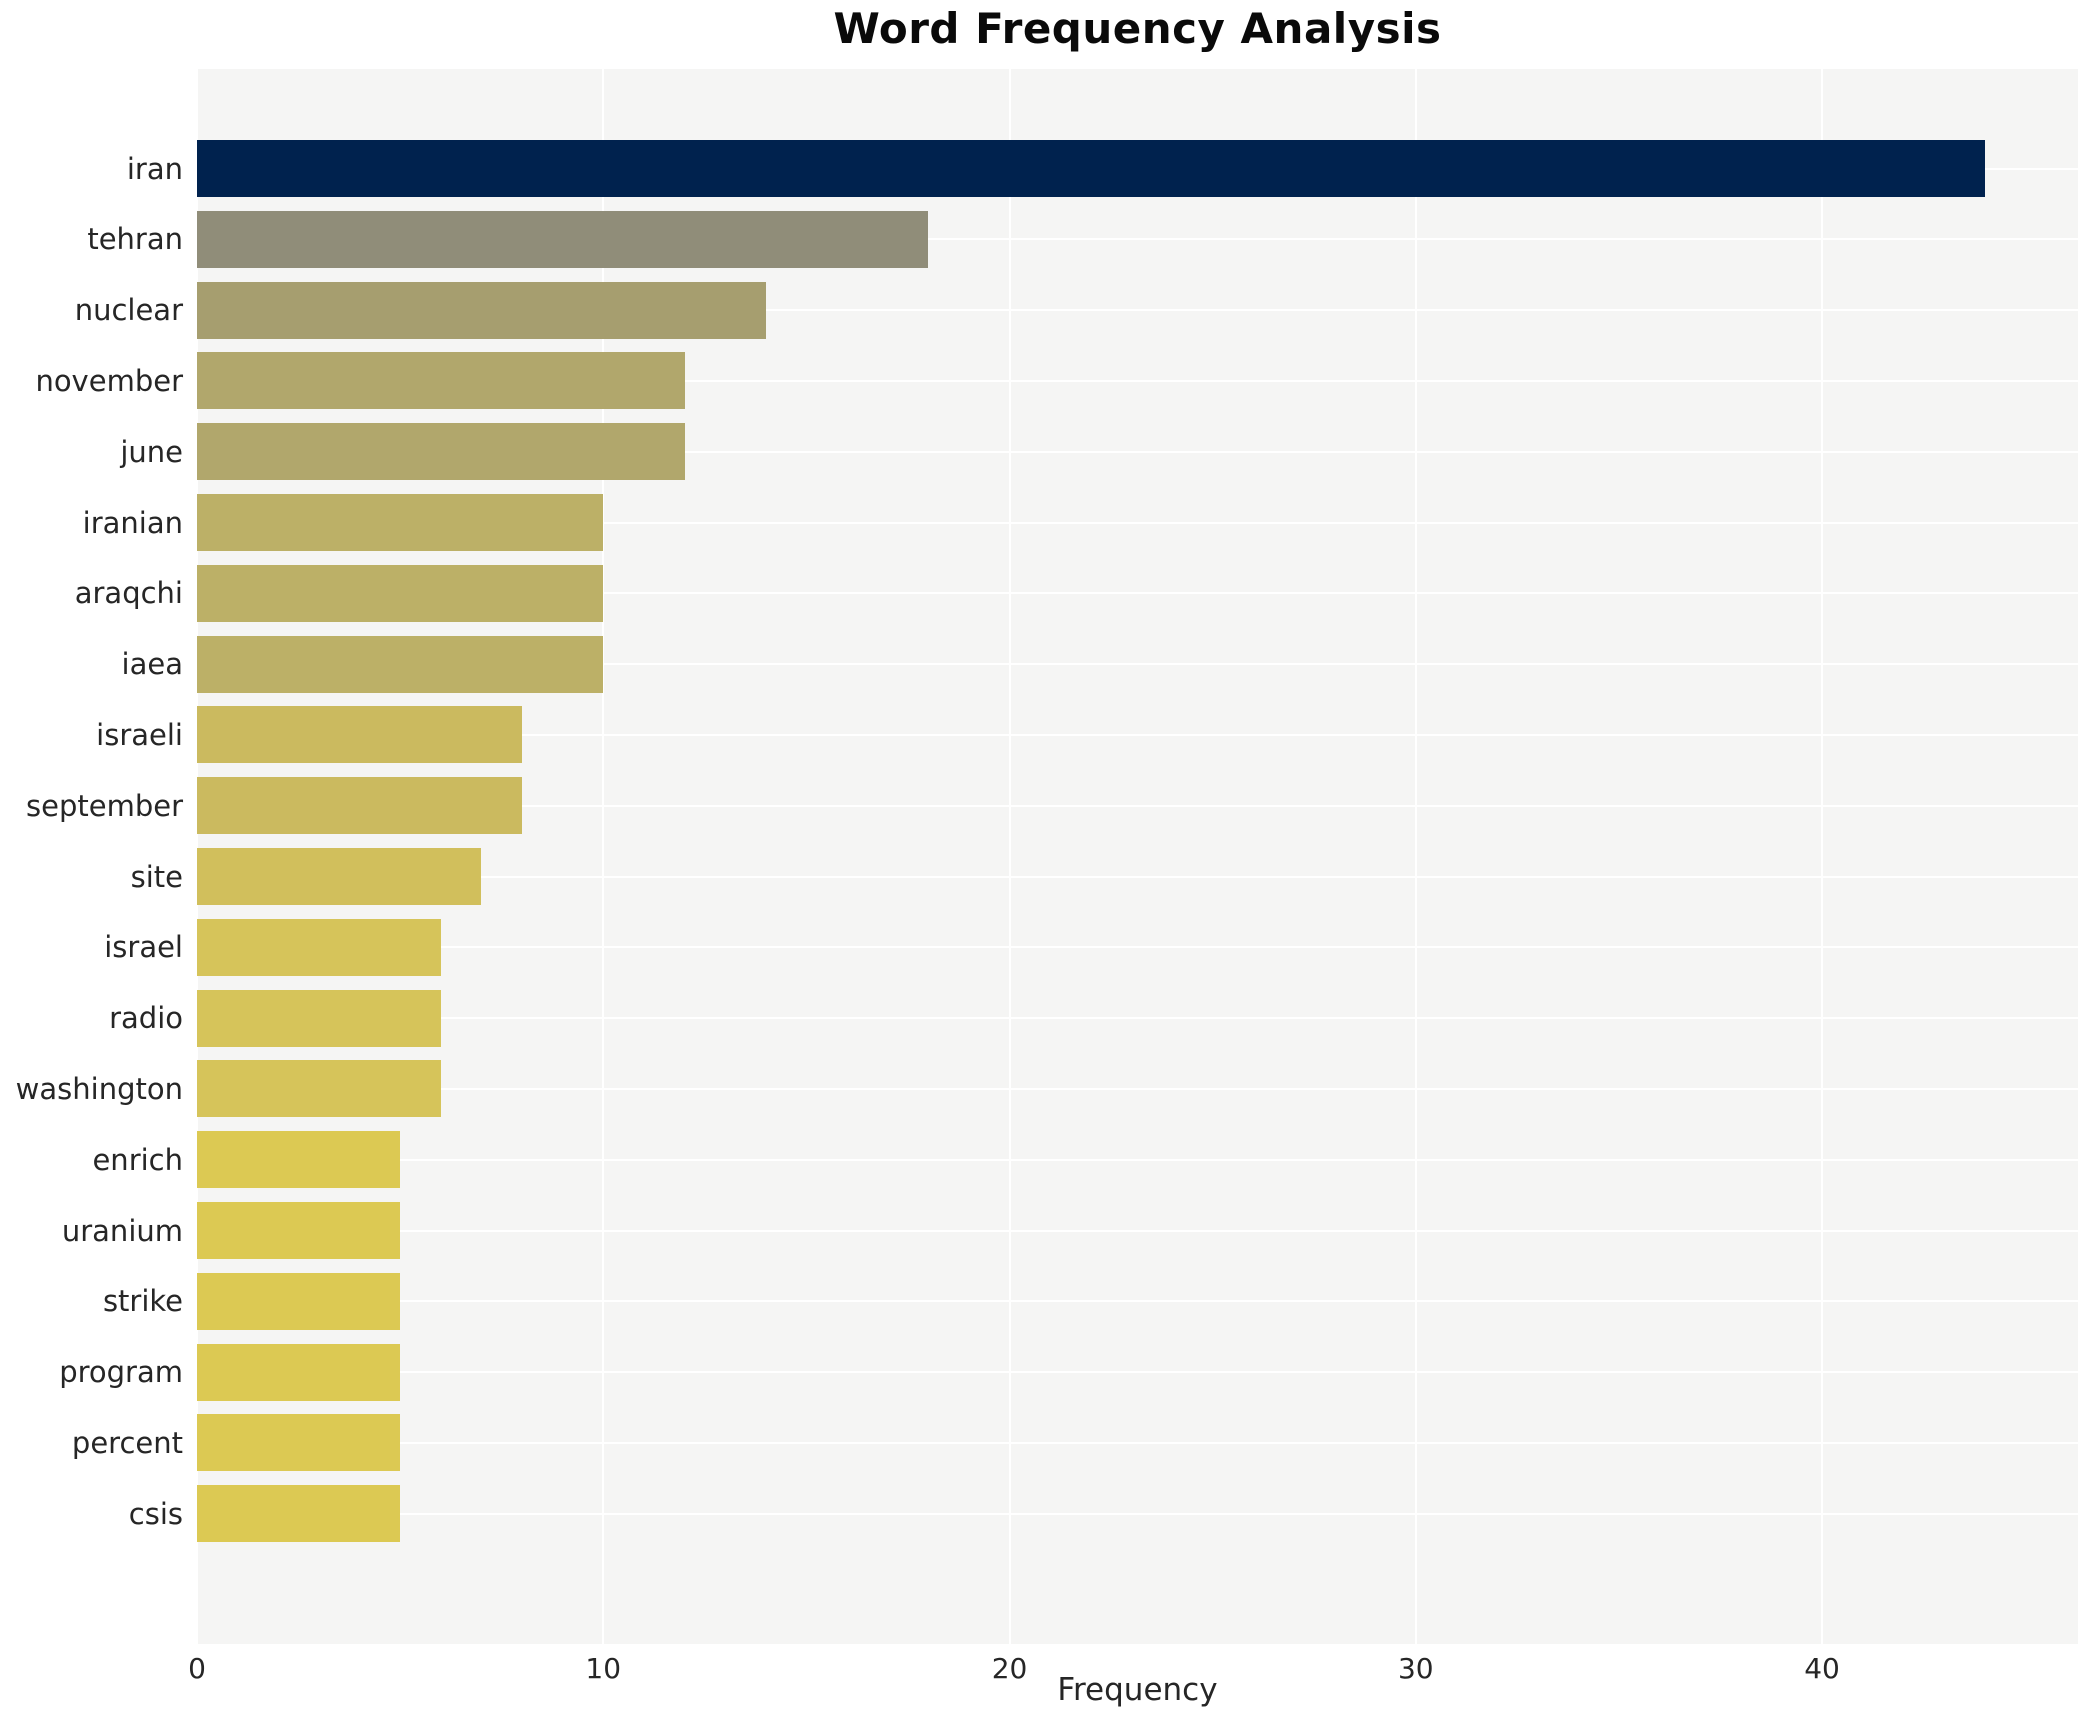 Image resolution: width=2078 pixels, height=1710 pixels. What do you see at coordinates (152, 664) in the screenshot?
I see `y-tick-label-iaea: iaea` at bounding box center [152, 664].